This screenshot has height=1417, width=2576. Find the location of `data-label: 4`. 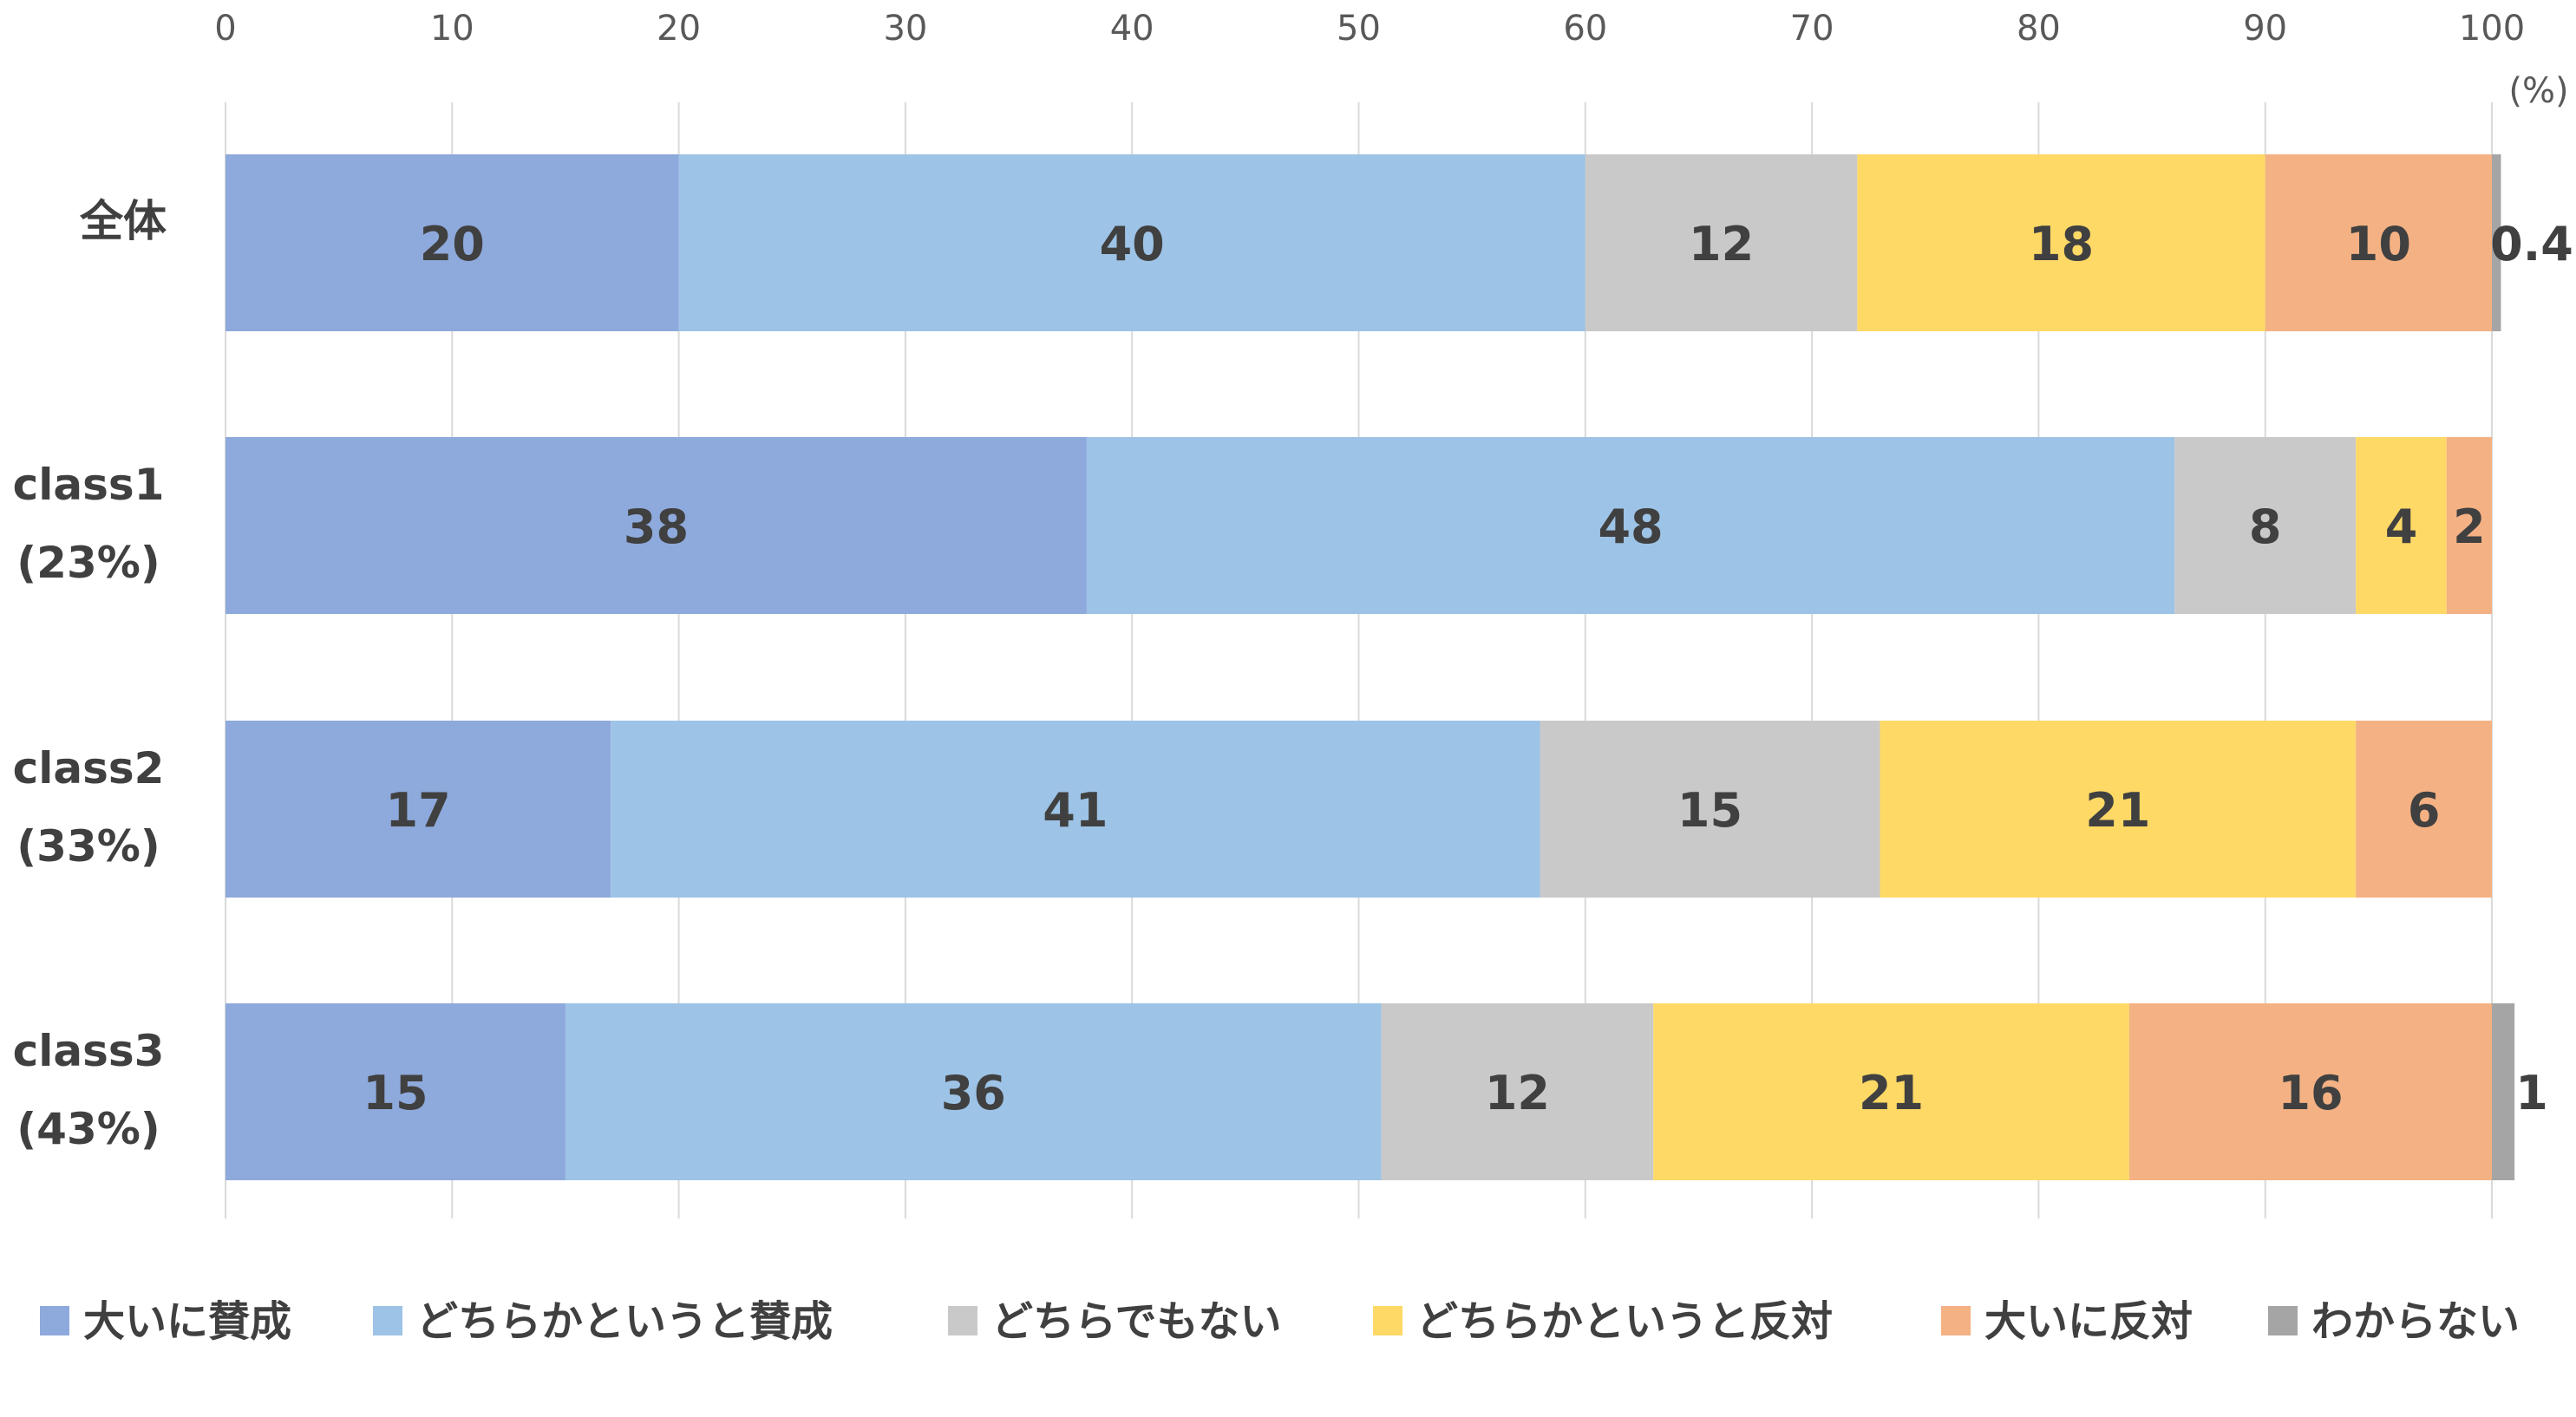

data-label: 4 is located at coordinates (2401, 527).